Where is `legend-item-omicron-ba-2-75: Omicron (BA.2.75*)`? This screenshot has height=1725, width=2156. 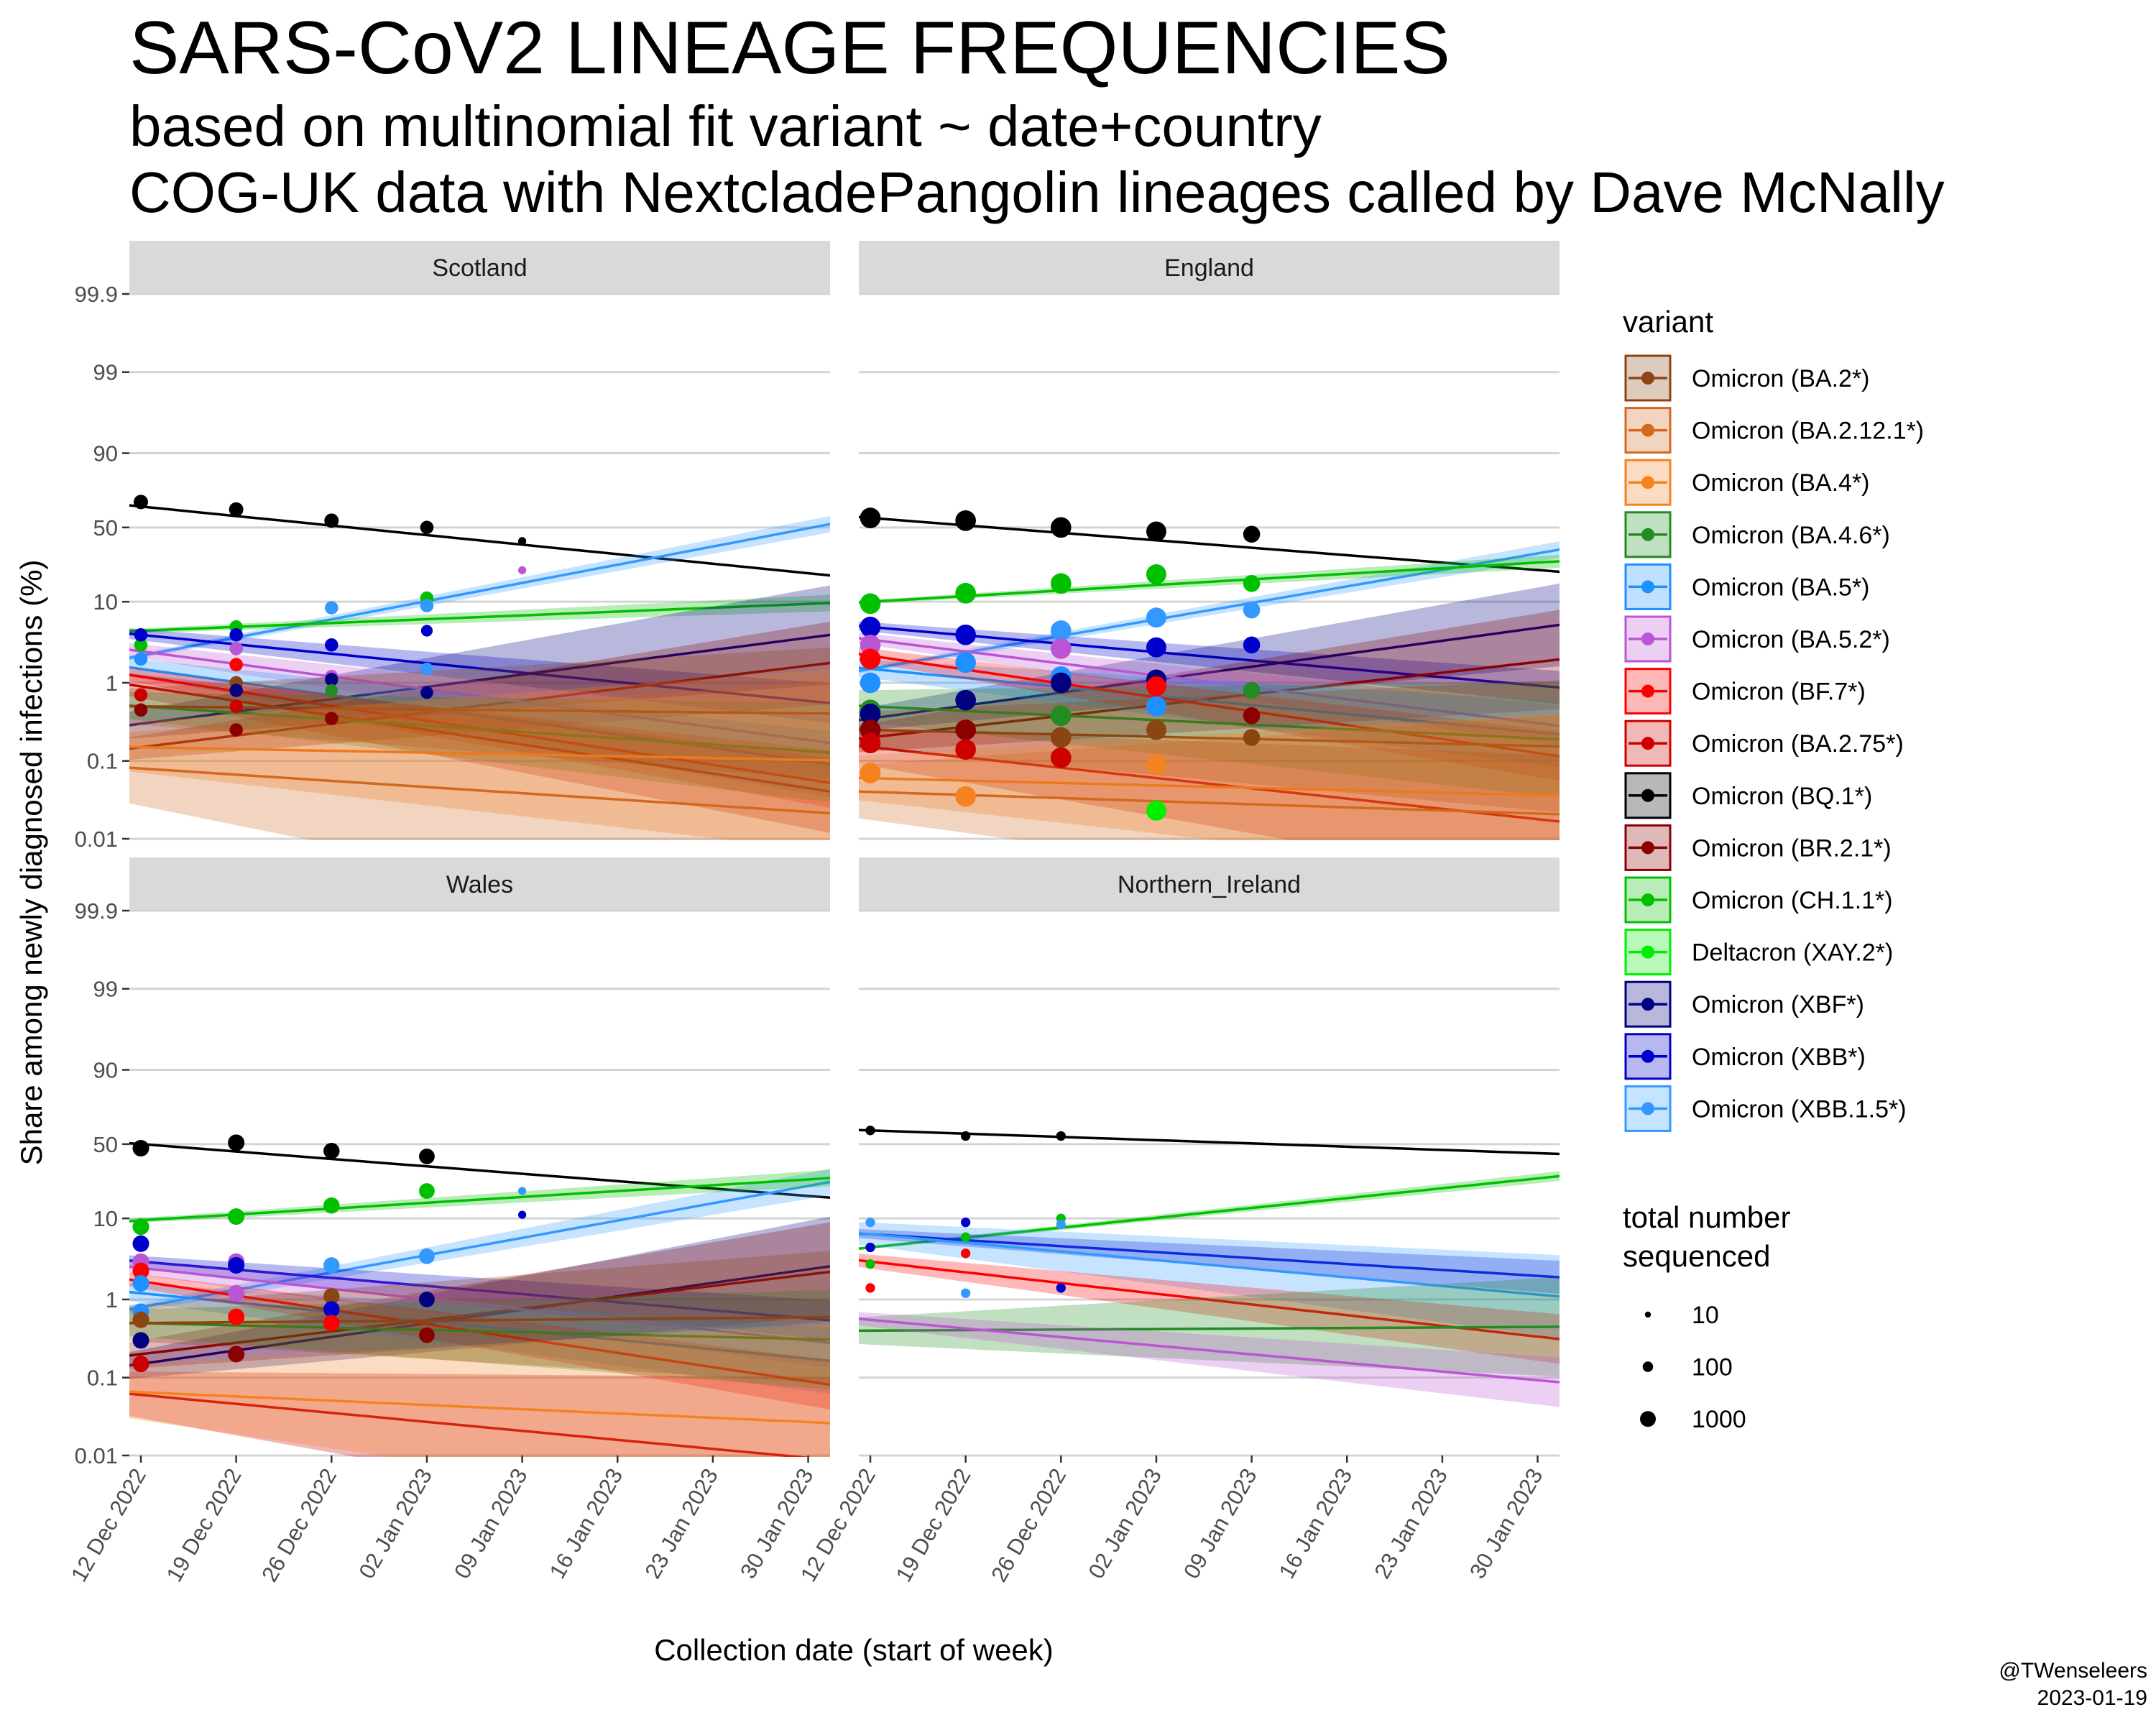 legend-item-omicron-ba-2-75: Omicron (BA.2.75*) is located at coordinates (1764, 743).